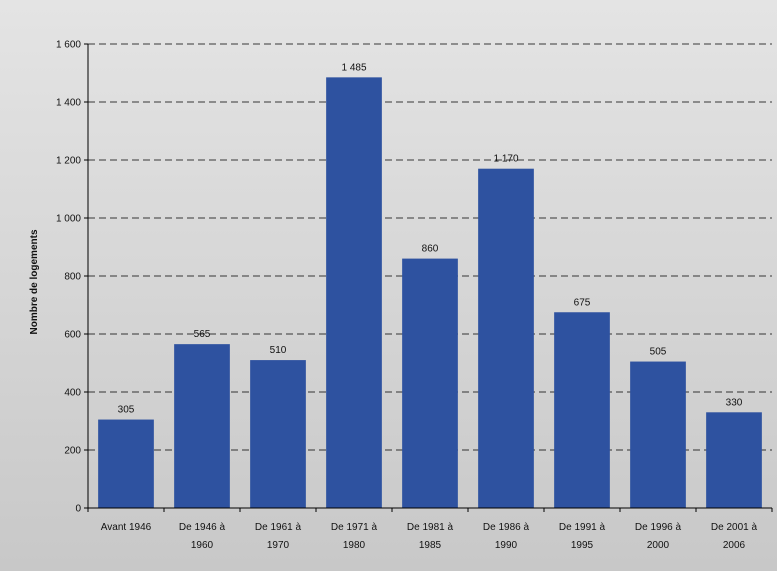  What do you see at coordinates (202, 334) in the screenshot?
I see `bar-value-label: 565` at bounding box center [202, 334].